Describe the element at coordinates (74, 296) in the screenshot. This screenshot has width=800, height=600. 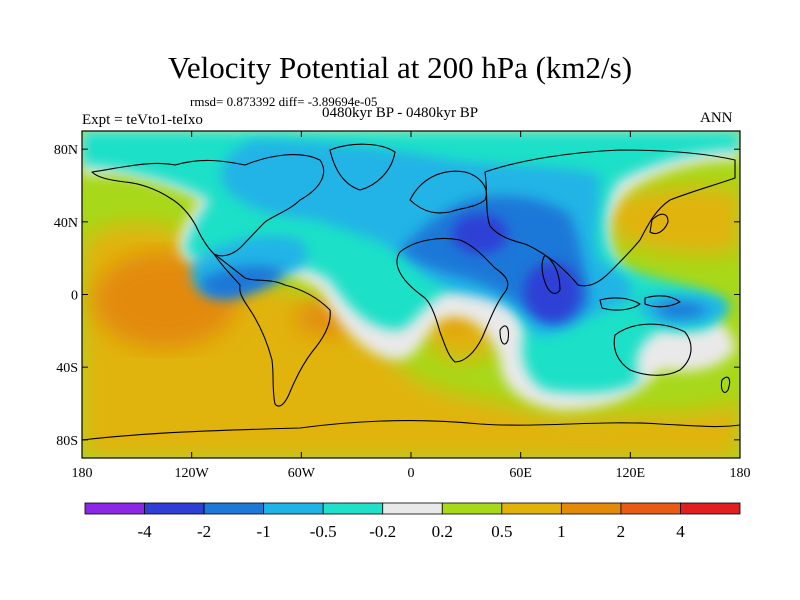
I see `y-tick-label: 0` at that location.